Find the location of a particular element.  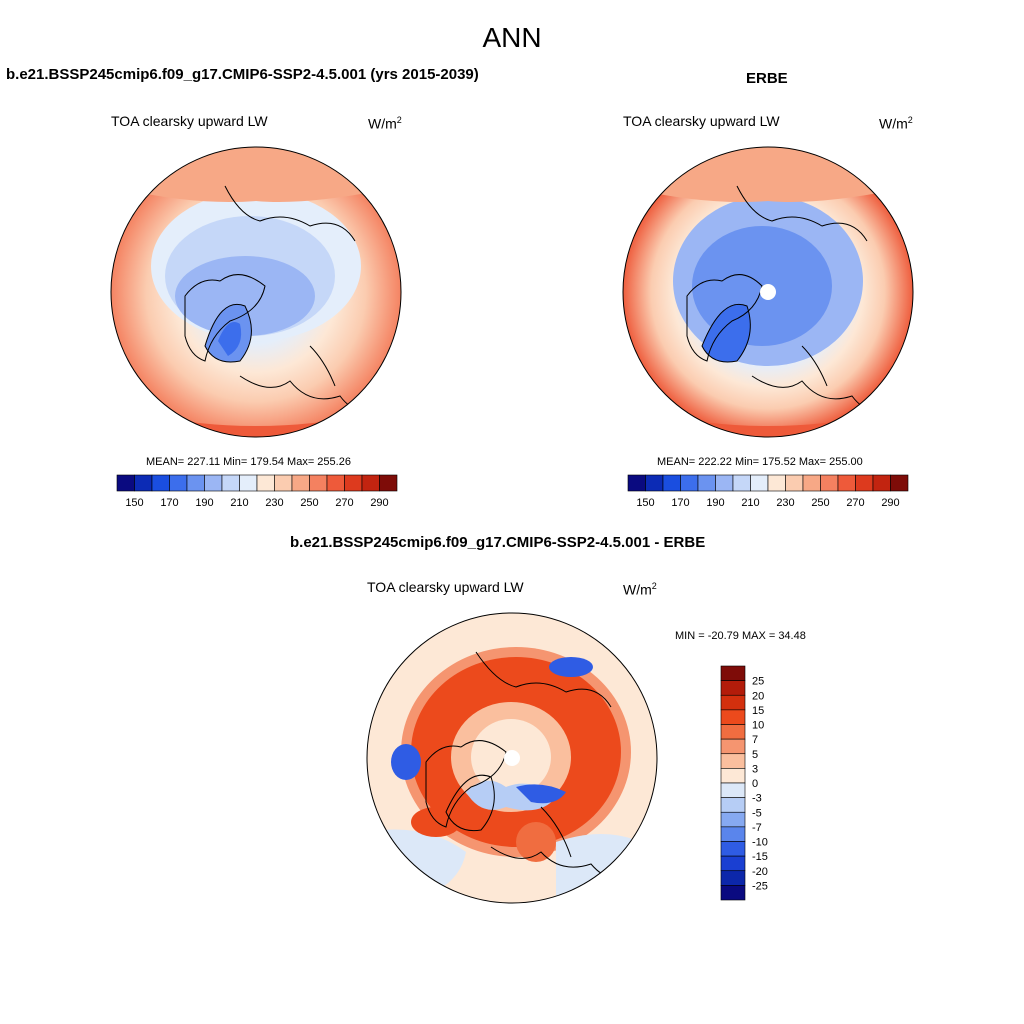

panel3-colorbar-tick-label: -5 is located at coordinates (757, 813).